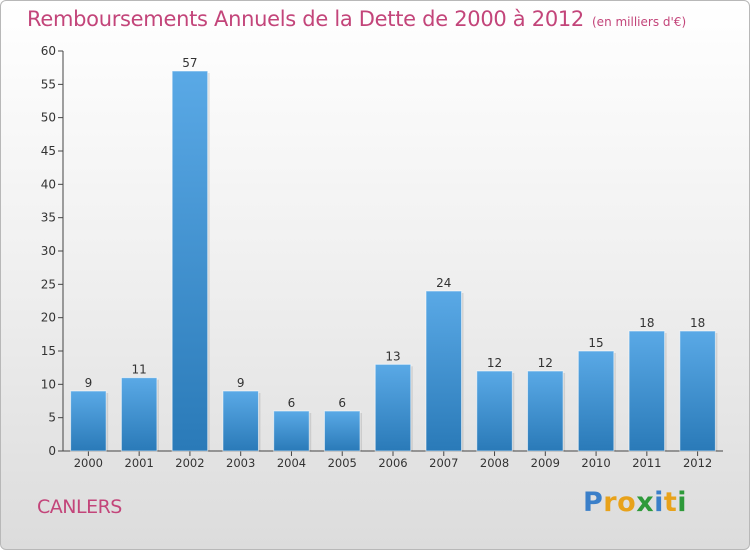 The width and height of the screenshot is (750, 550). What do you see at coordinates (89, 383) in the screenshot?
I see `data-label-2000: 9` at bounding box center [89, 383].